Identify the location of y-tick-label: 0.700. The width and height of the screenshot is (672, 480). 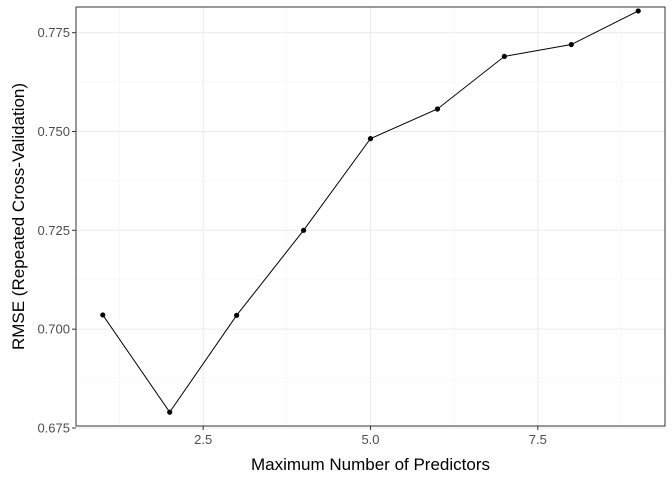
(53, 329).